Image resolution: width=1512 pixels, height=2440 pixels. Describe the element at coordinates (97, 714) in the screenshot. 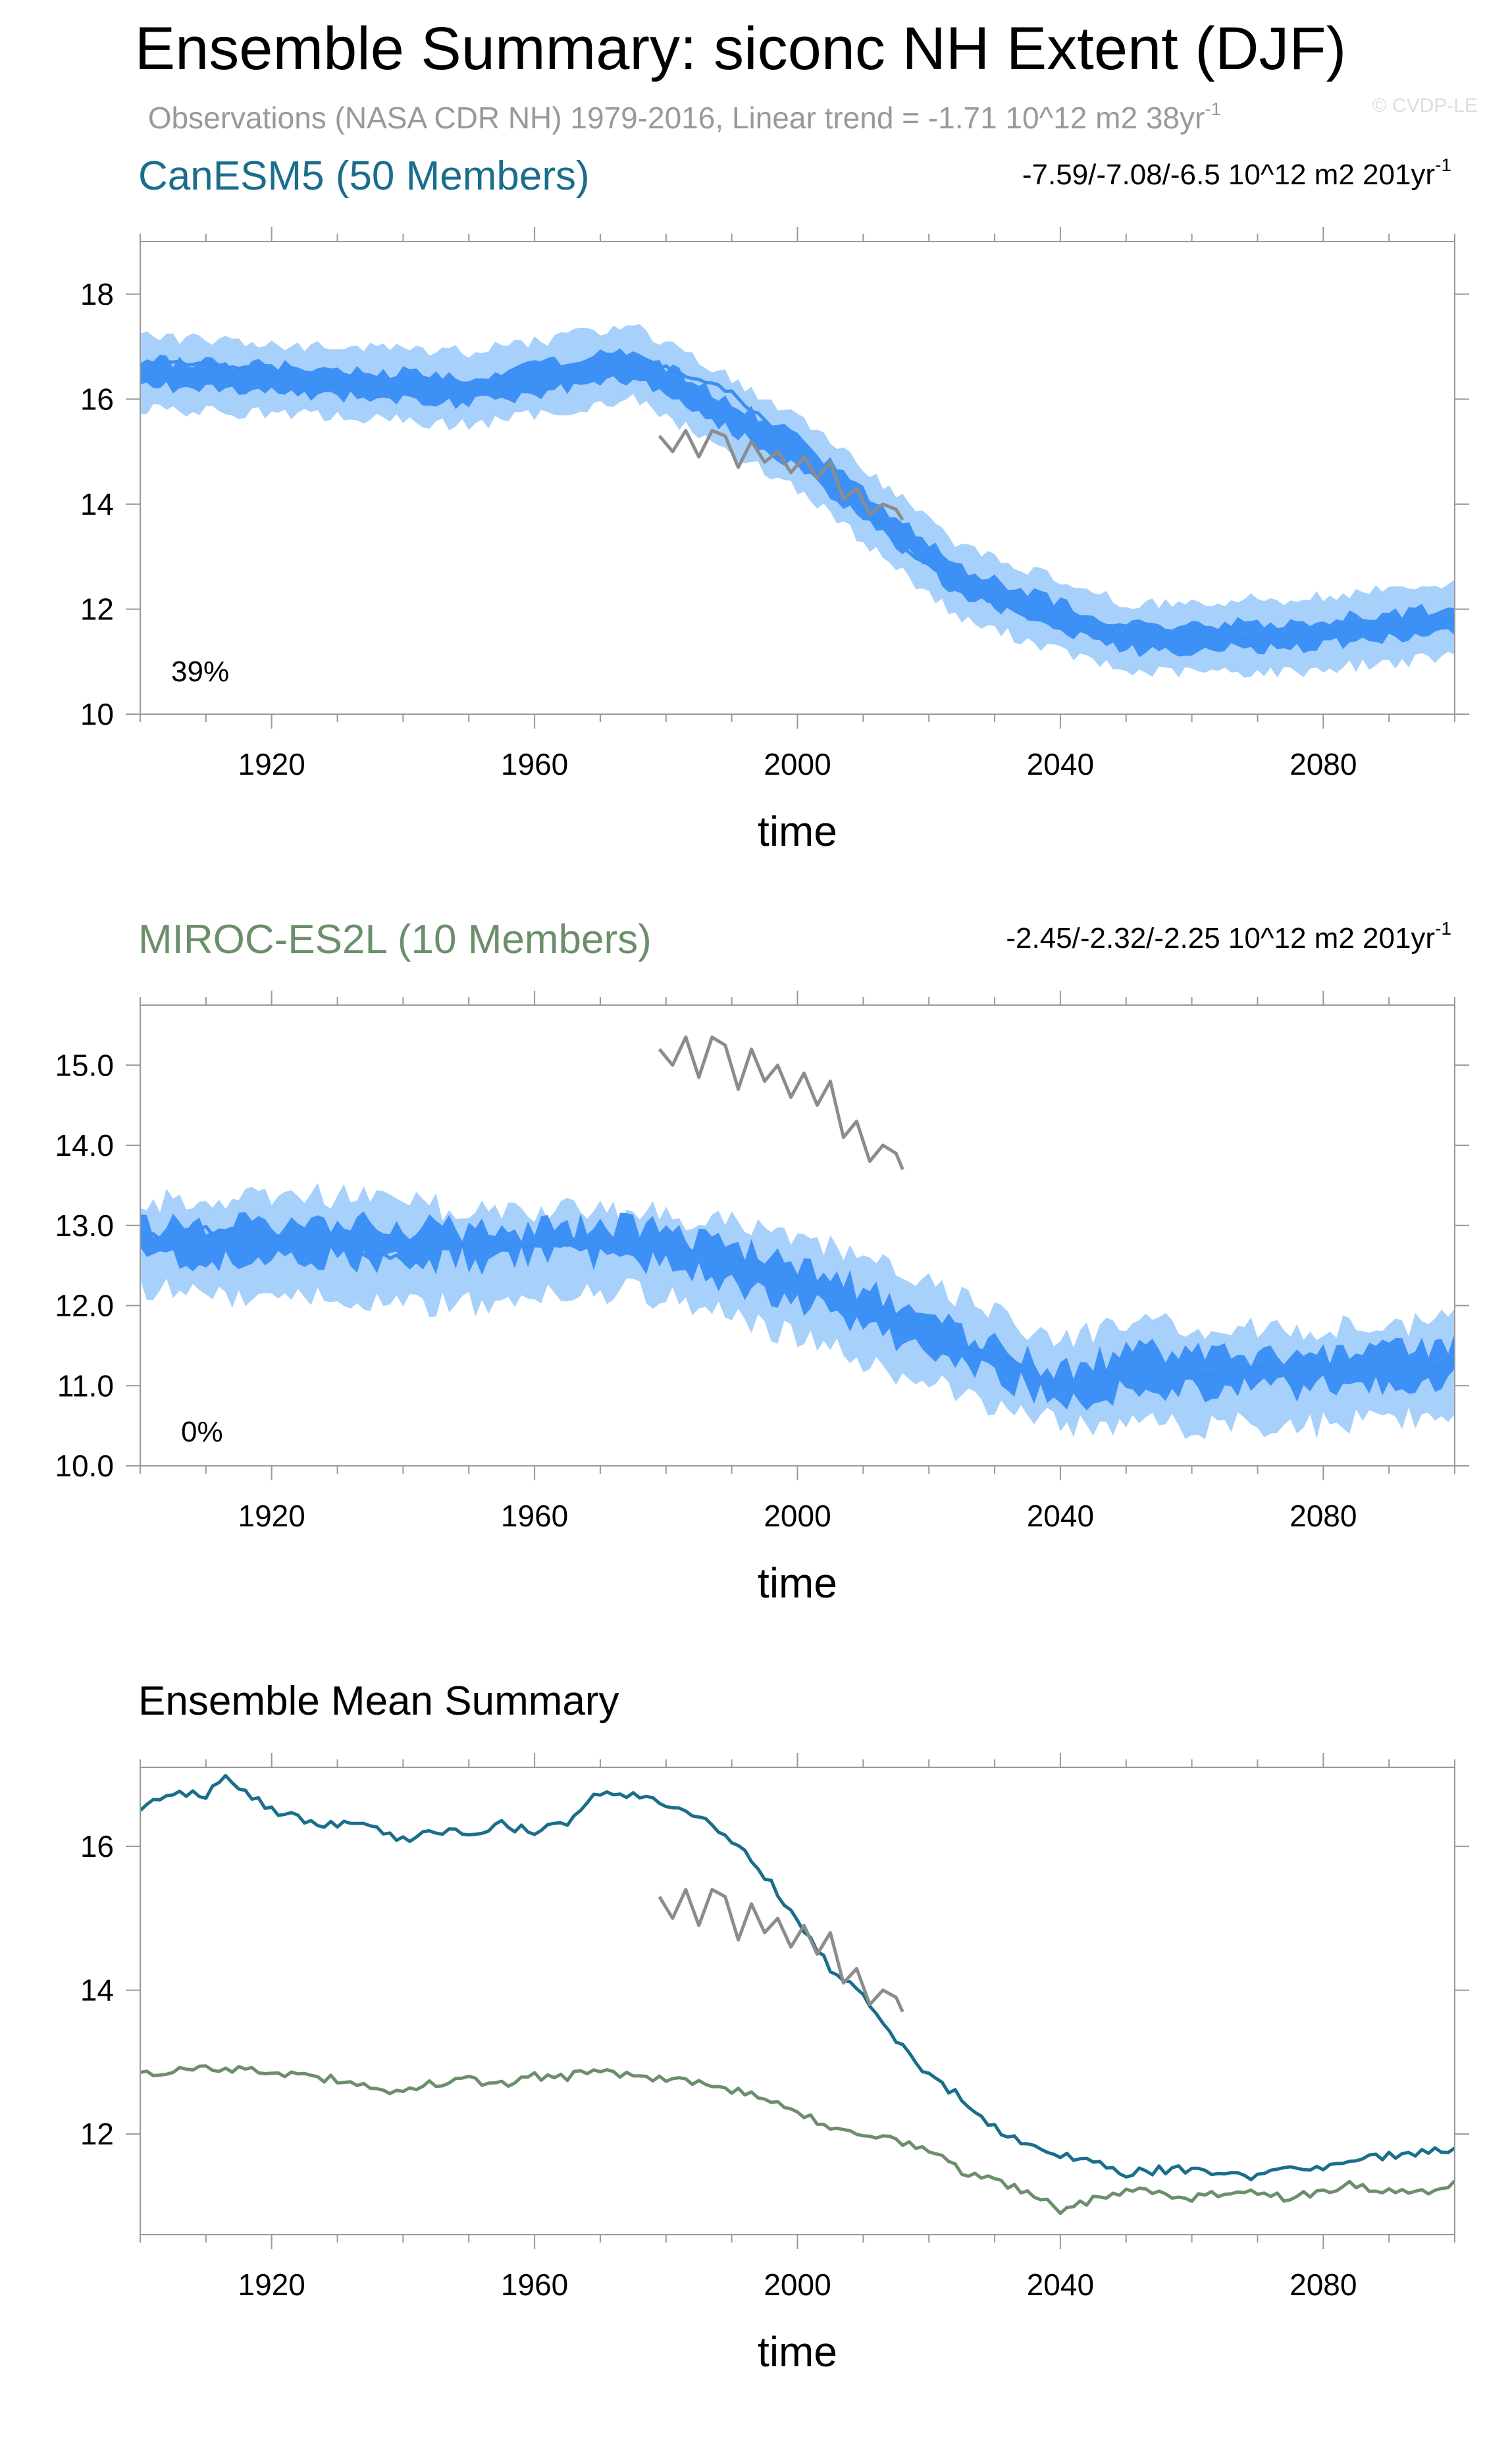

I see `y-tick-label: 10` at that location.